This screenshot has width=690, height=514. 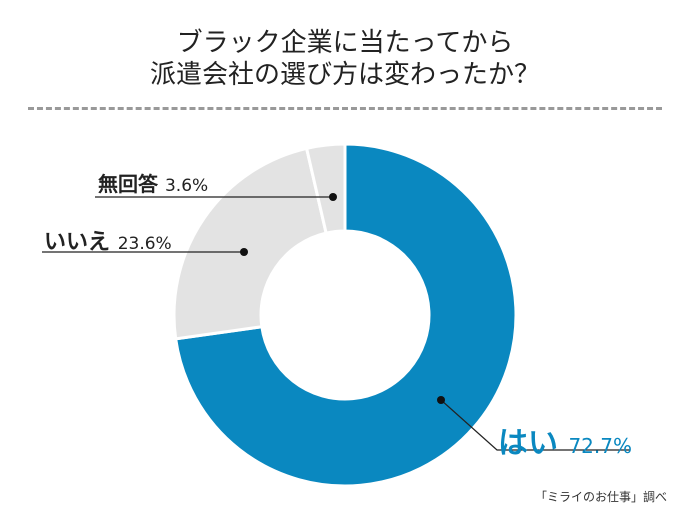 What do you see at coordinates (77, 242) in the screenshot?
I see `label-iie-name: いいえ` at bounding box center [77, 242].